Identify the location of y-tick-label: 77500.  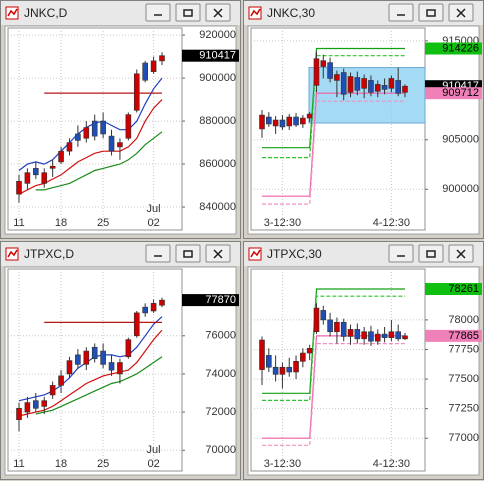
(463, 379).